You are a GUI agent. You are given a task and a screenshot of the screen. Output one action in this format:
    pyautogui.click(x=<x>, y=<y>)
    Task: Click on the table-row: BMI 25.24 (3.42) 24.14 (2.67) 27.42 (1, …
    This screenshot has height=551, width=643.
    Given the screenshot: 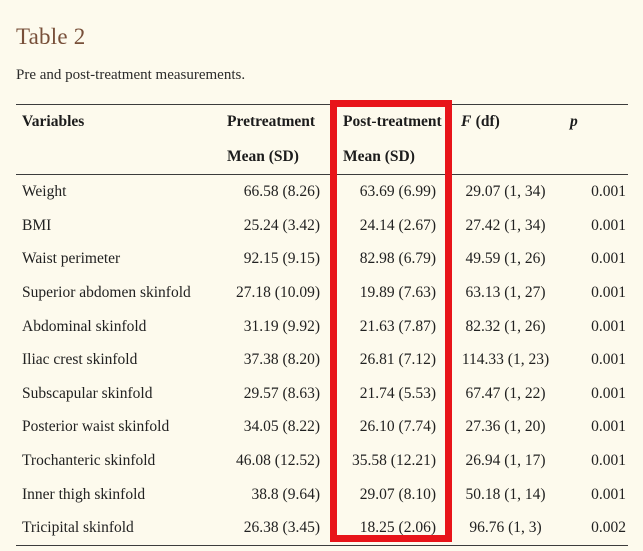 What is the action you would take?
    pyautogui.click(x=322, y=226)
    